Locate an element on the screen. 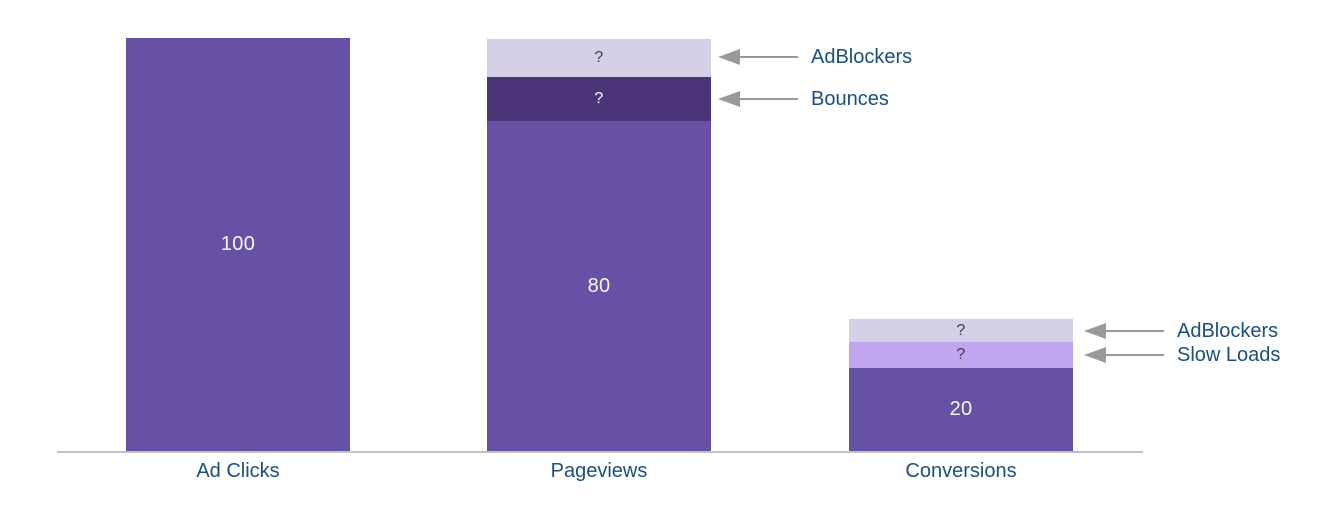 This screenshot has width=1326, height=526. bar-conversions: ? ? 20 is located at coordinates (961, 385).